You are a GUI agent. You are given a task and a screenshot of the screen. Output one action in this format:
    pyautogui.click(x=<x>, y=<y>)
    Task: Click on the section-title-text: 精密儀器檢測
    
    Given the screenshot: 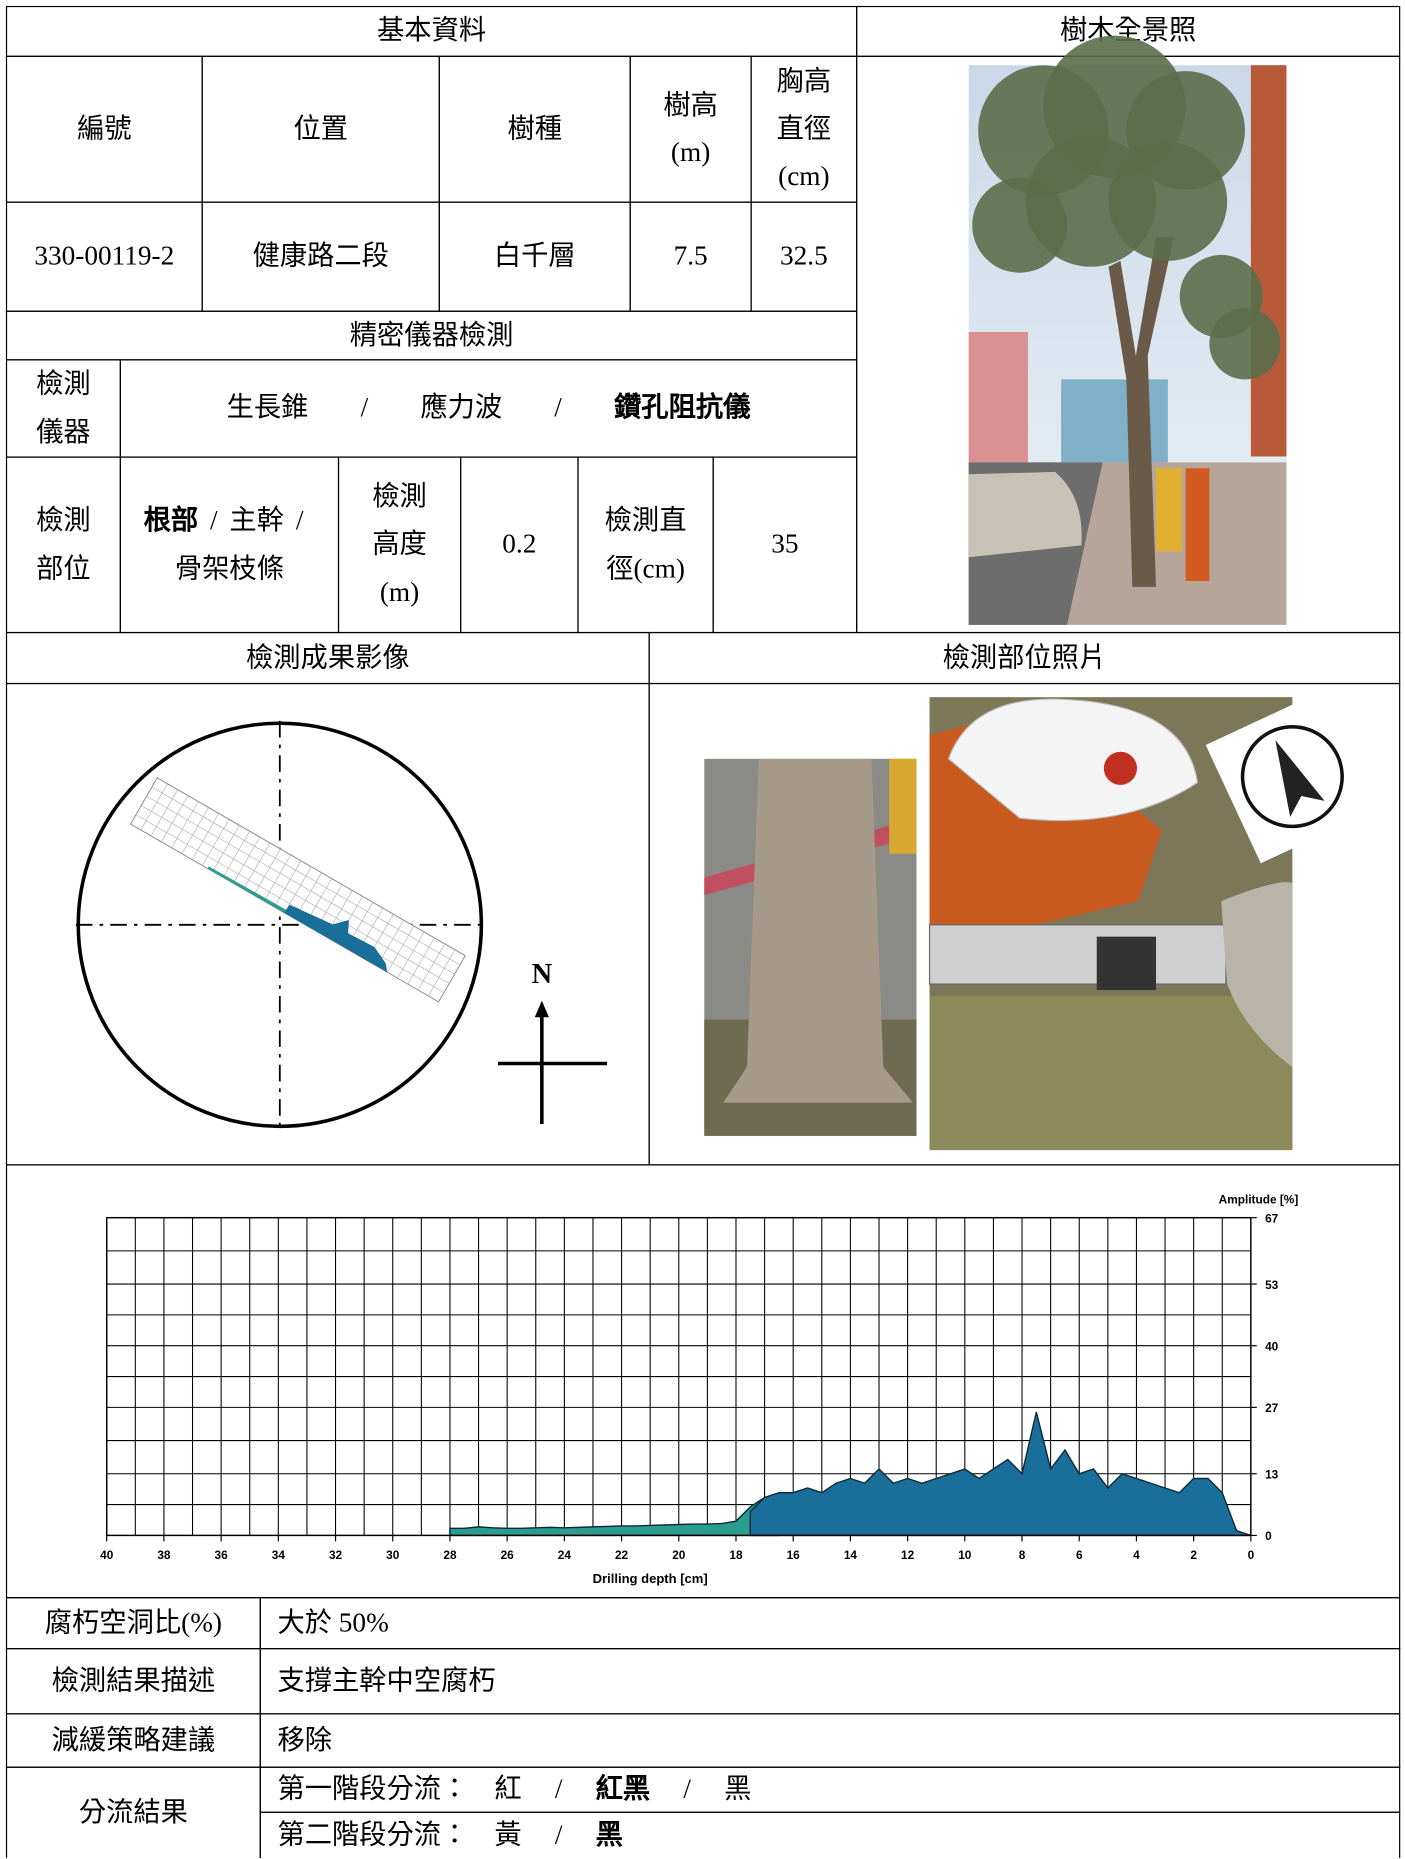 What is the action you would take?
    pyautogui.click(x=431, y=334)
    